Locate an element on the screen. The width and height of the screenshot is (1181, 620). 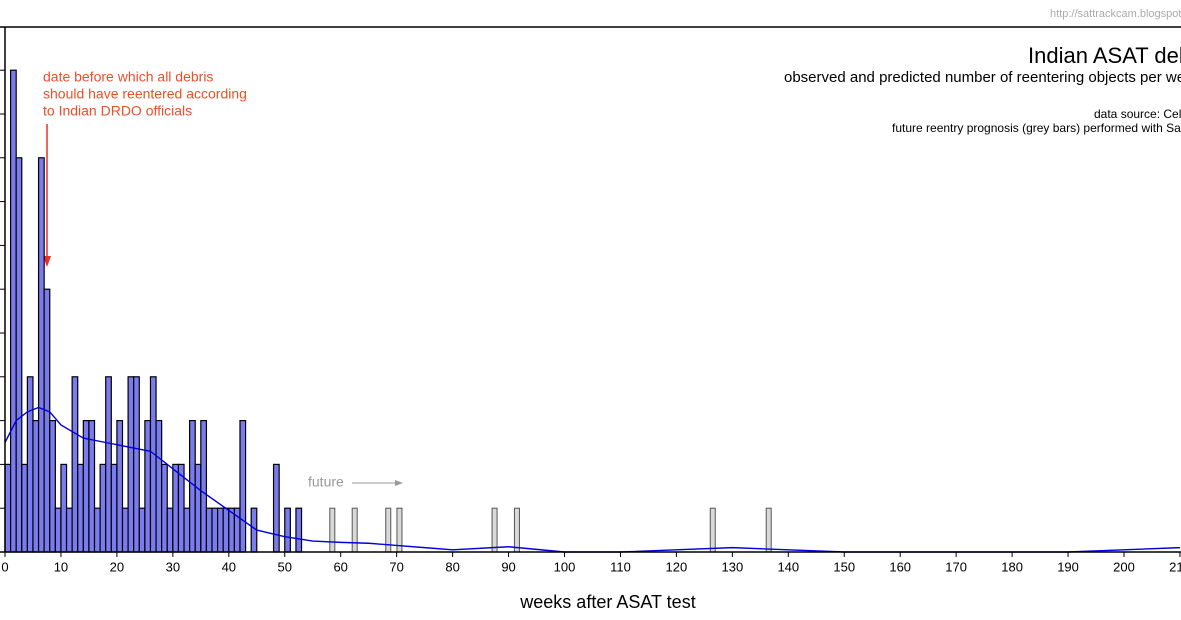
x-tick-label: 180 is located at coordinates (1012, 566).